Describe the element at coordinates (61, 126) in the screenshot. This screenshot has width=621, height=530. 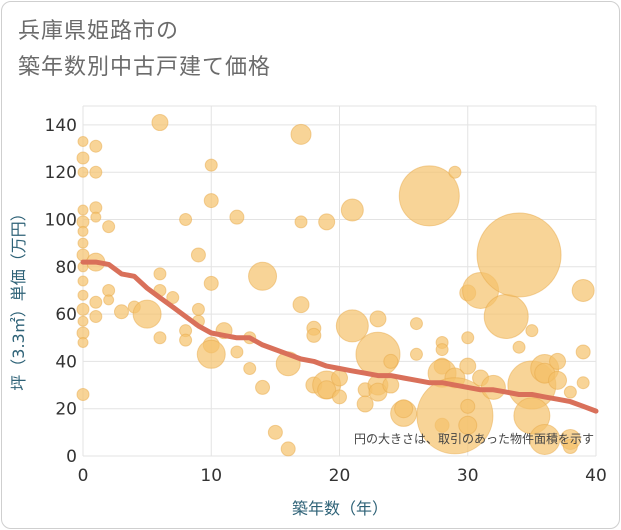
I see `y-tick-label: 140` at that location.